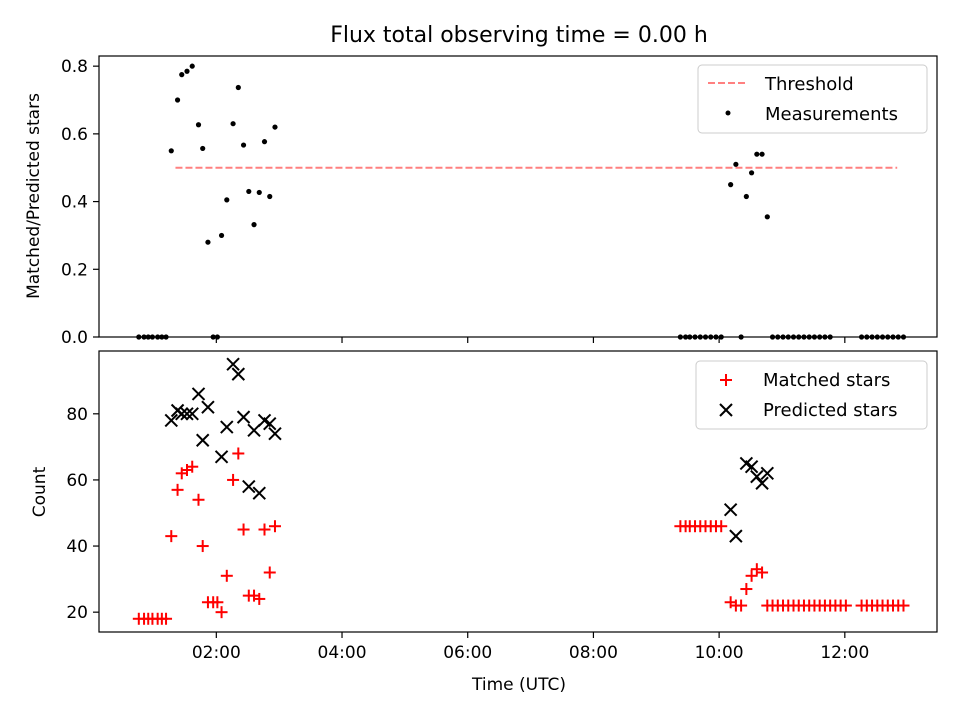 This screenshot has width=960, height=720. Describe the element at coordinates (831, 114) in the screenshot. I see `legend-measurements-label: Measurements` at that location.